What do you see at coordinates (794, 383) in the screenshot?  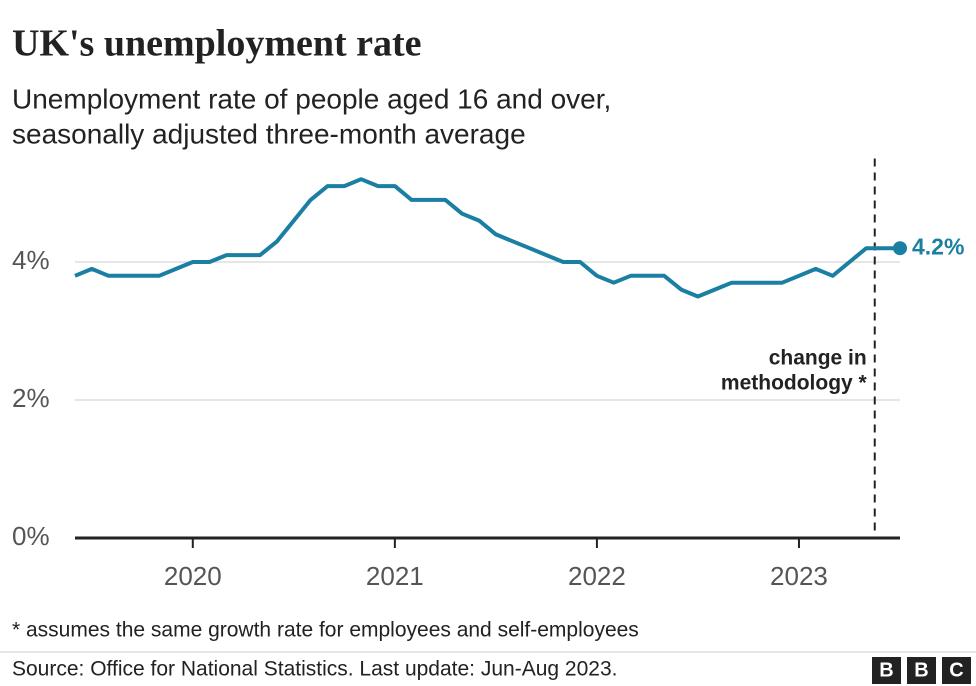 I see `annotation-text: methodology *` at bounding box center [794, 383].